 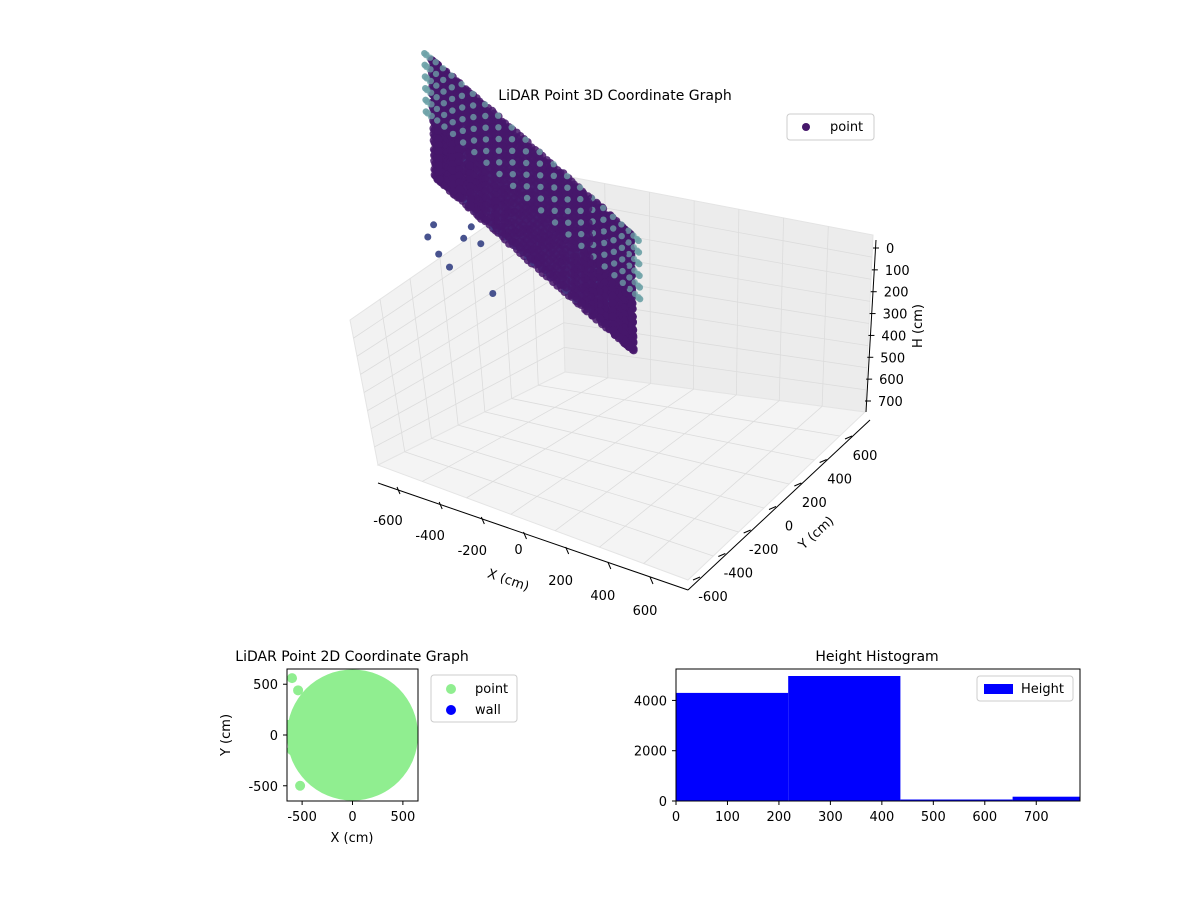 What do you see at coordinates (727, 817) in the screenshot?
I see `x-tick-label-hist: 100` at bounding box center [727, 817].